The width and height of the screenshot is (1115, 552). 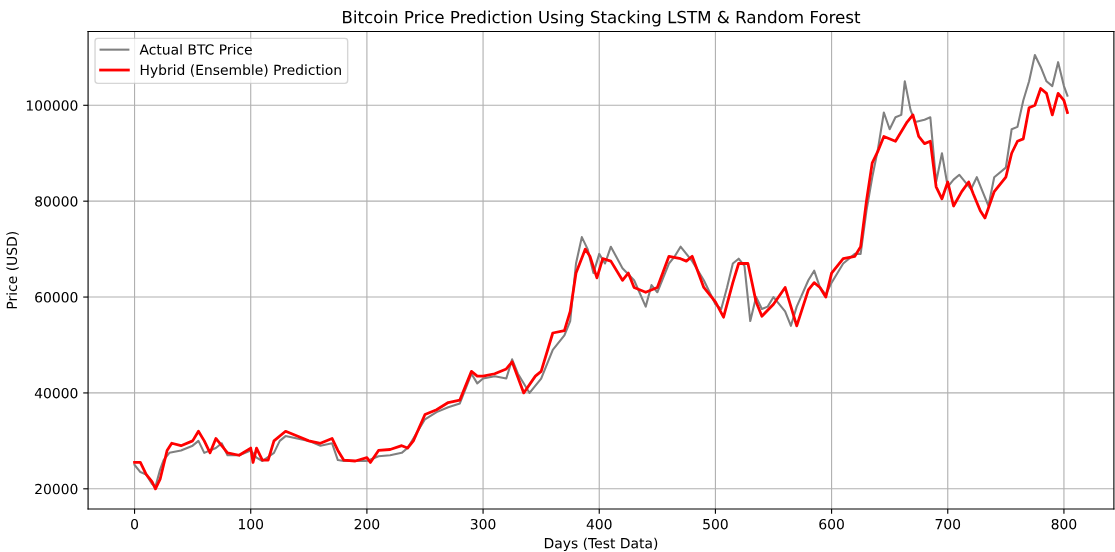 What do you see at coordinates (56, 297) in the screenshot?
I see `y-tick-label: 60000` at bounding box center [56, 297].